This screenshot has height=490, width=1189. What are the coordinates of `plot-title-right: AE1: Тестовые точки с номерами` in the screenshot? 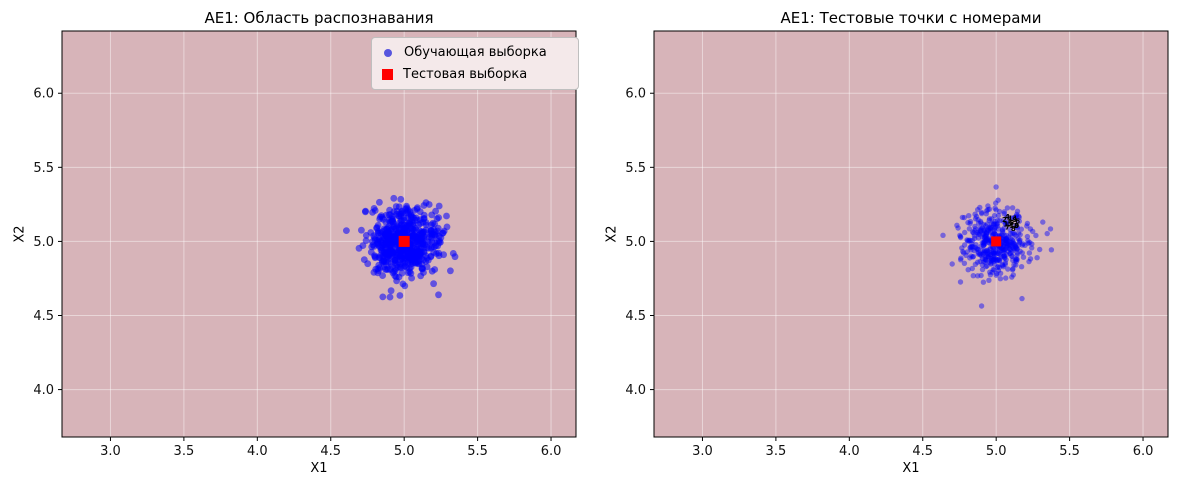 It's located at (911, 18).